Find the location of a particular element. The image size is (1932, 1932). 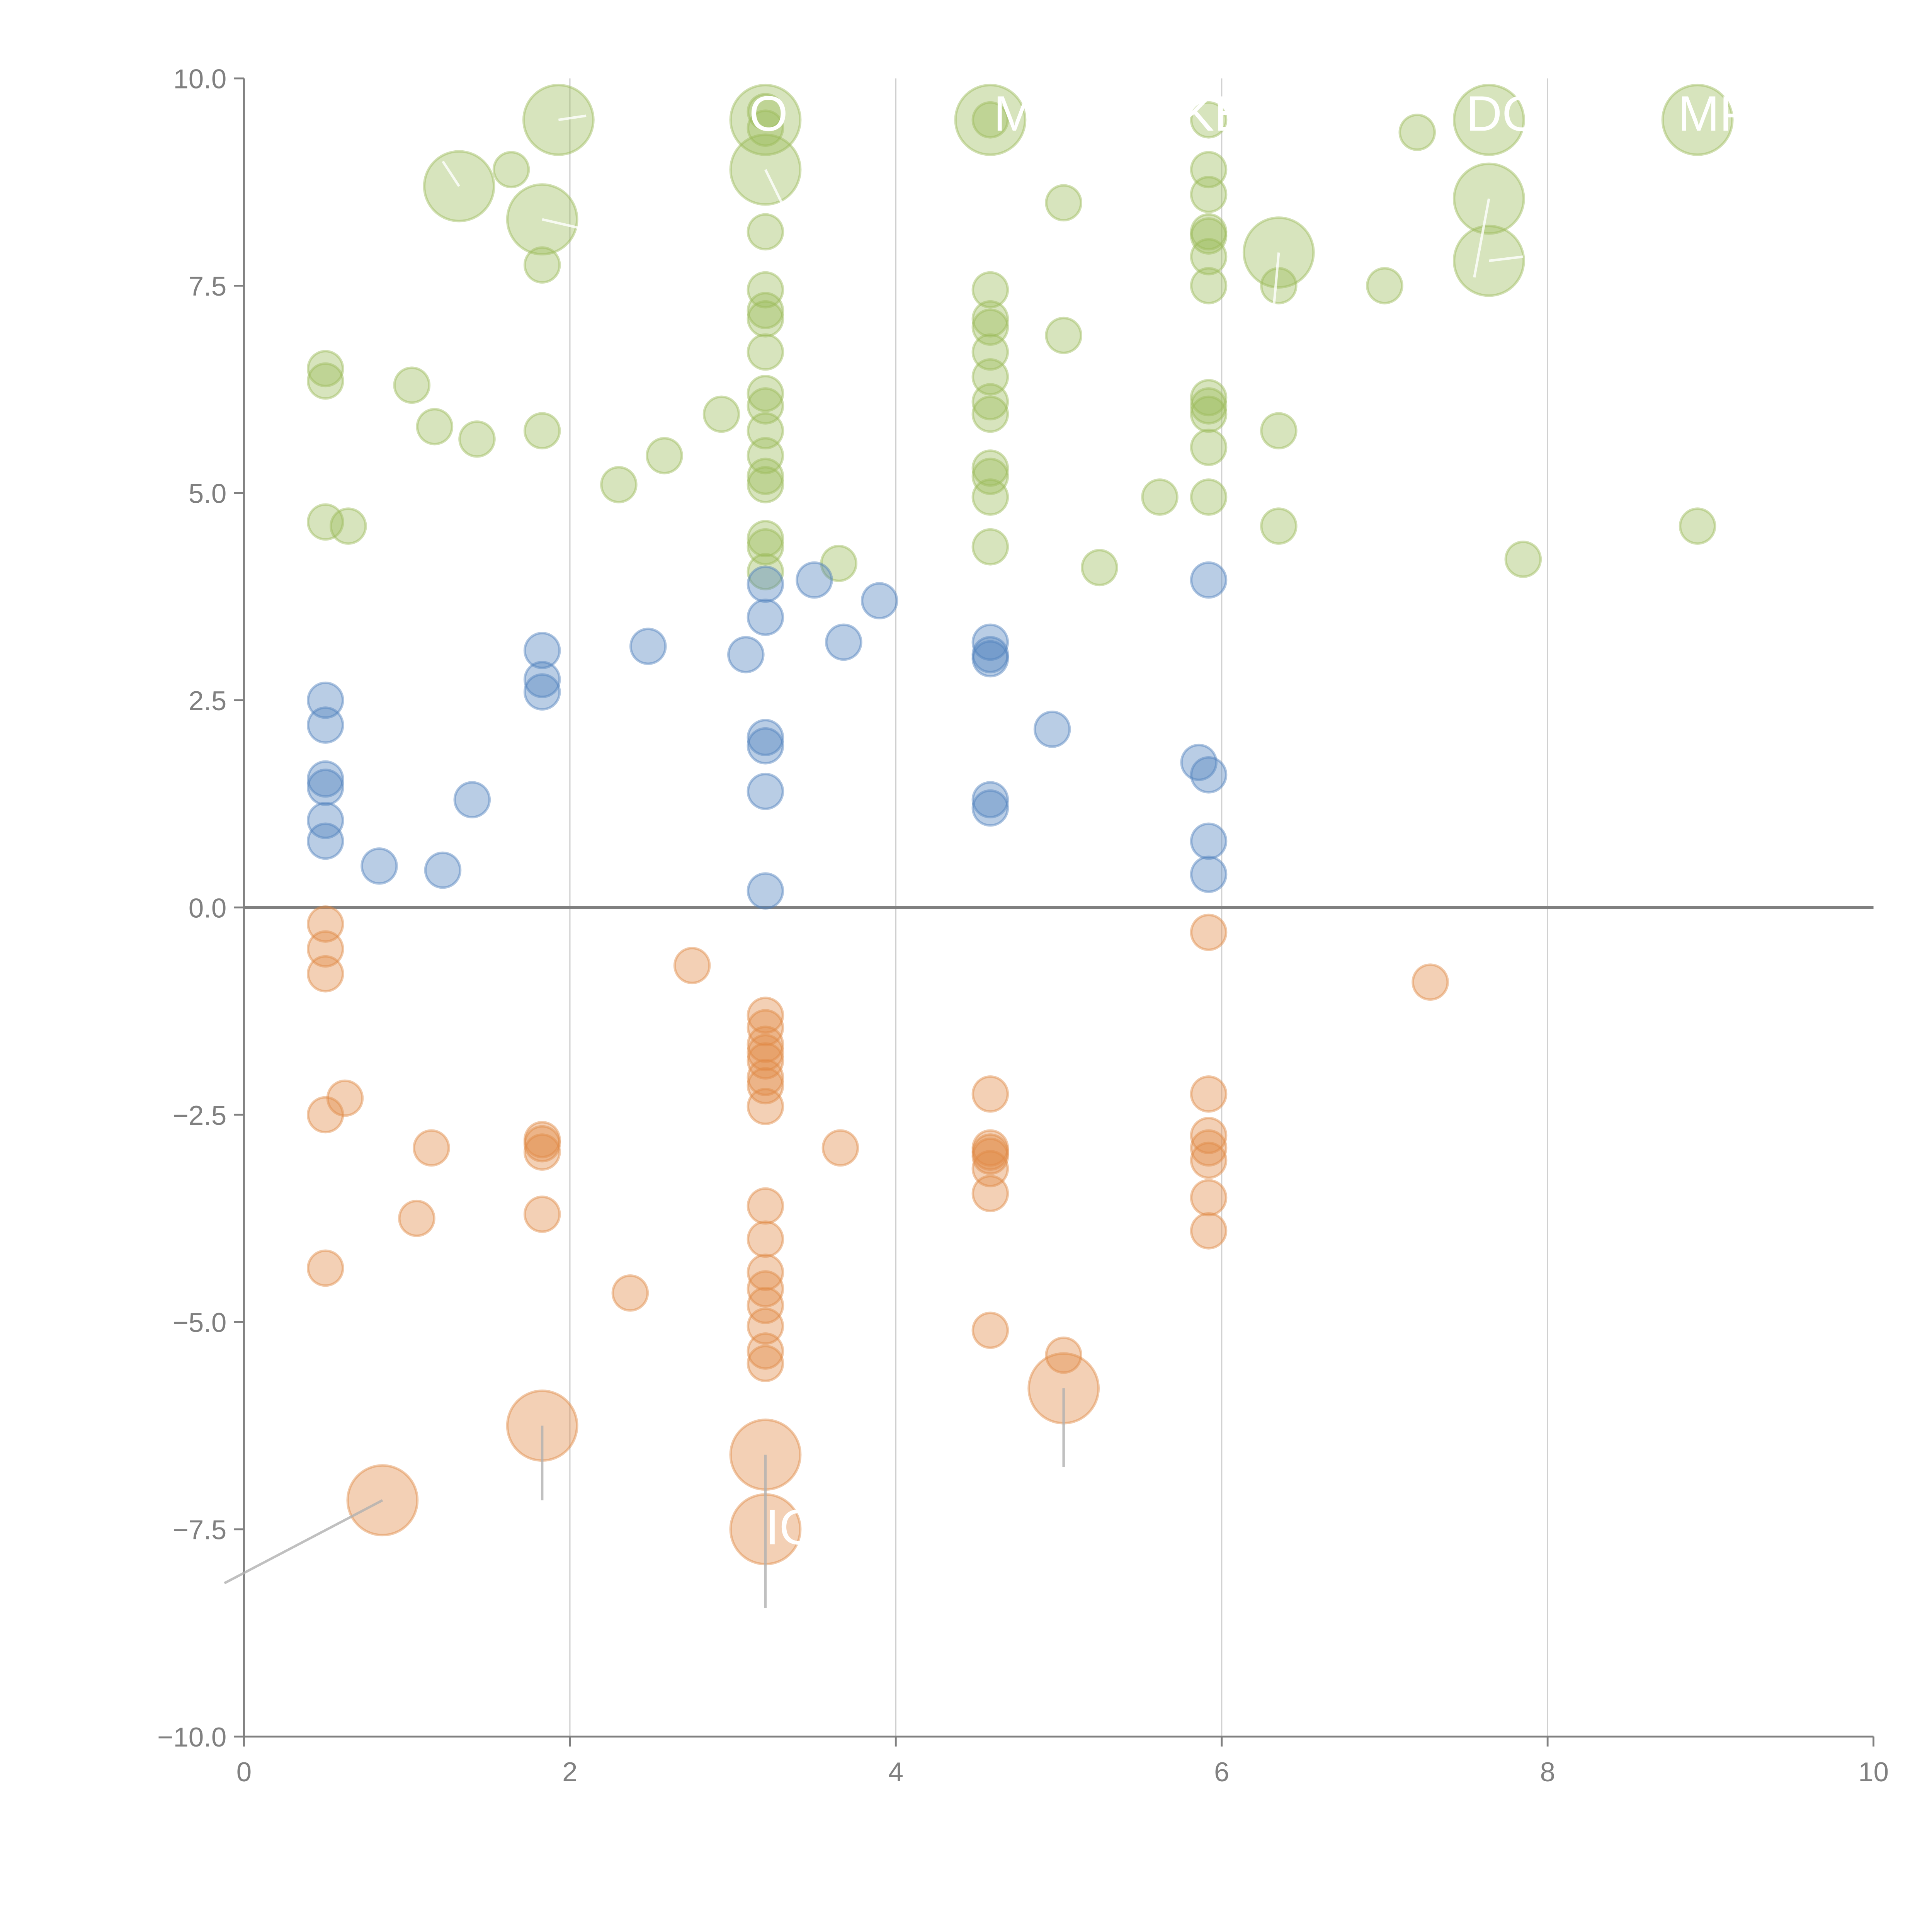

y-tick-label: 5.0 is located at coordinates (208, 494).